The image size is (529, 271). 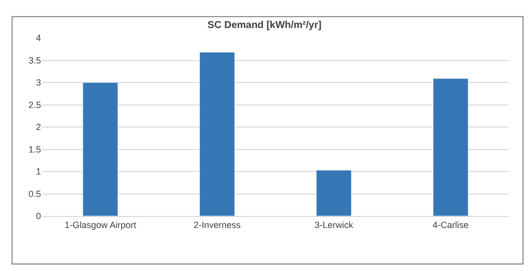 I want to click on y-tick-label: 4, so click(x=38, y=38).